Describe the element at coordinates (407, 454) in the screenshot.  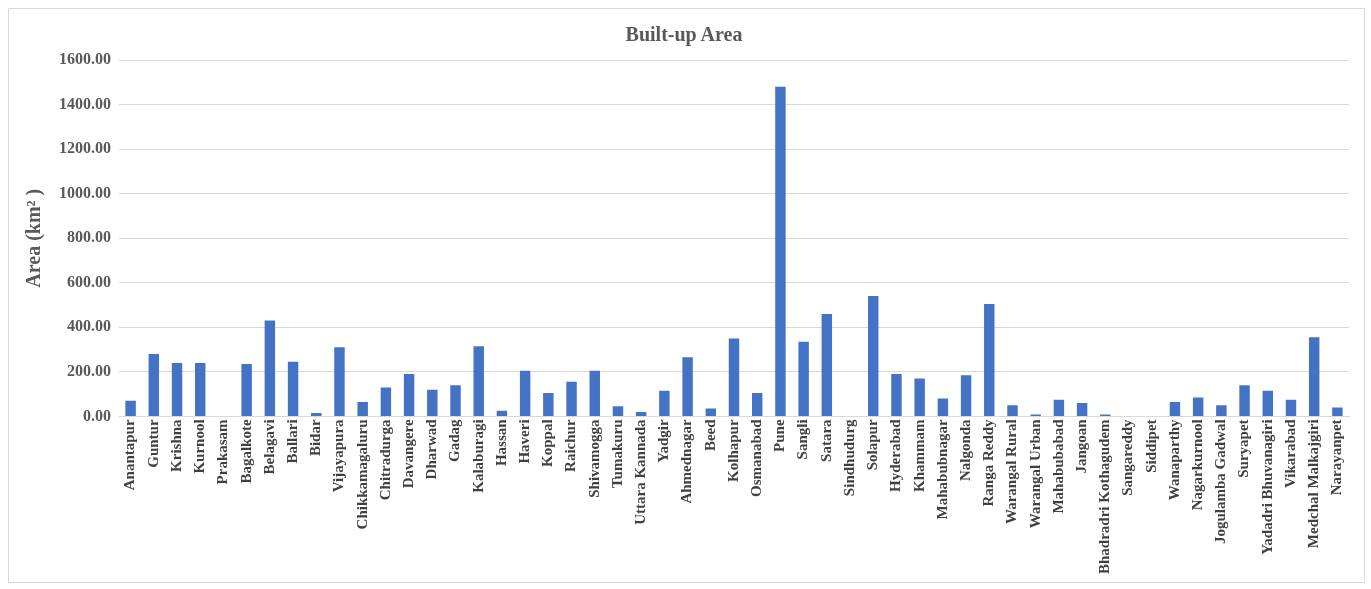
I see `x-tick-label: Davangere` at that location.